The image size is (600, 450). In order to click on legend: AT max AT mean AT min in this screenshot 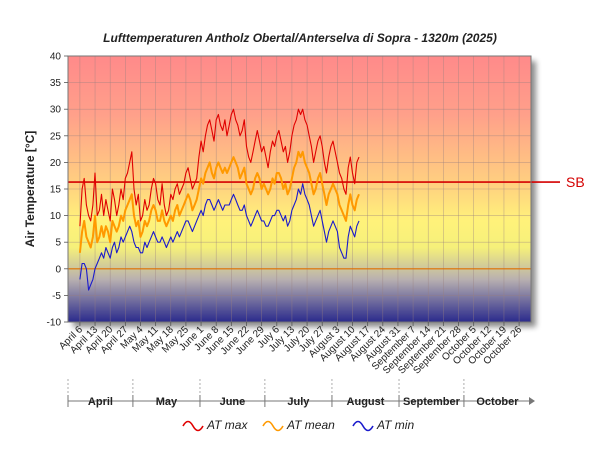, I will do `click(298, 425)`.